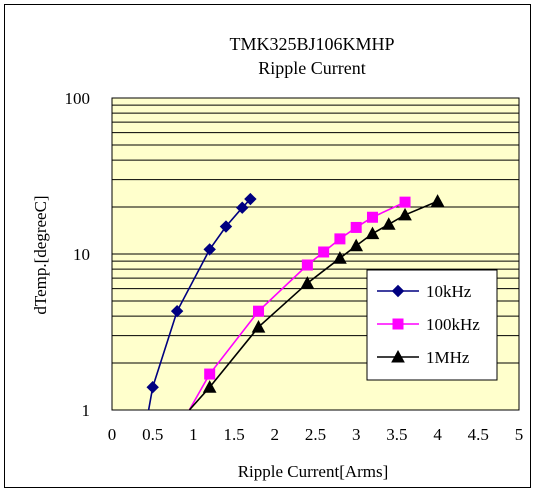 The height and width of the screenshot is (494, 537). I want to click on x-tick-label: 3, so click(356, 434).